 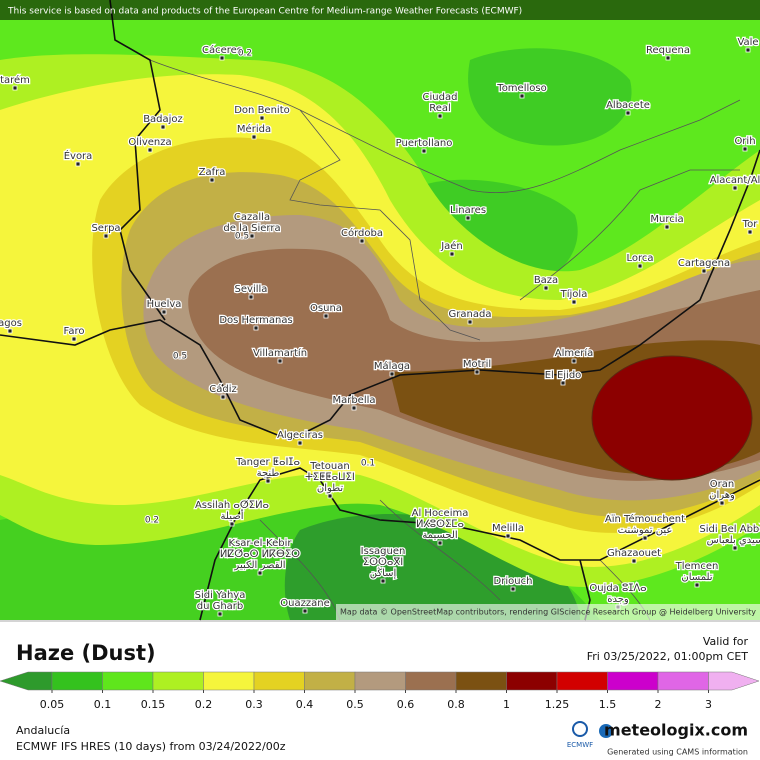 What do you see at coordinates (440, 524) in the screenshot?
I see `place-label: ⵍⵃⵓⵙⵉⵎⴰ` at bounding box center [440, 524].